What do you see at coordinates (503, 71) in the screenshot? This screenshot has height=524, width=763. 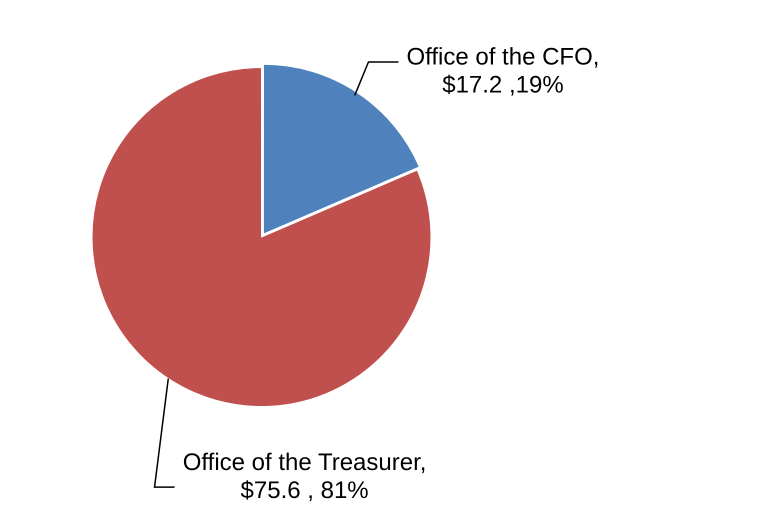 I see `slice-label: Office of the CFO, $17.2 ,19%` at bounding box center [503, 71].